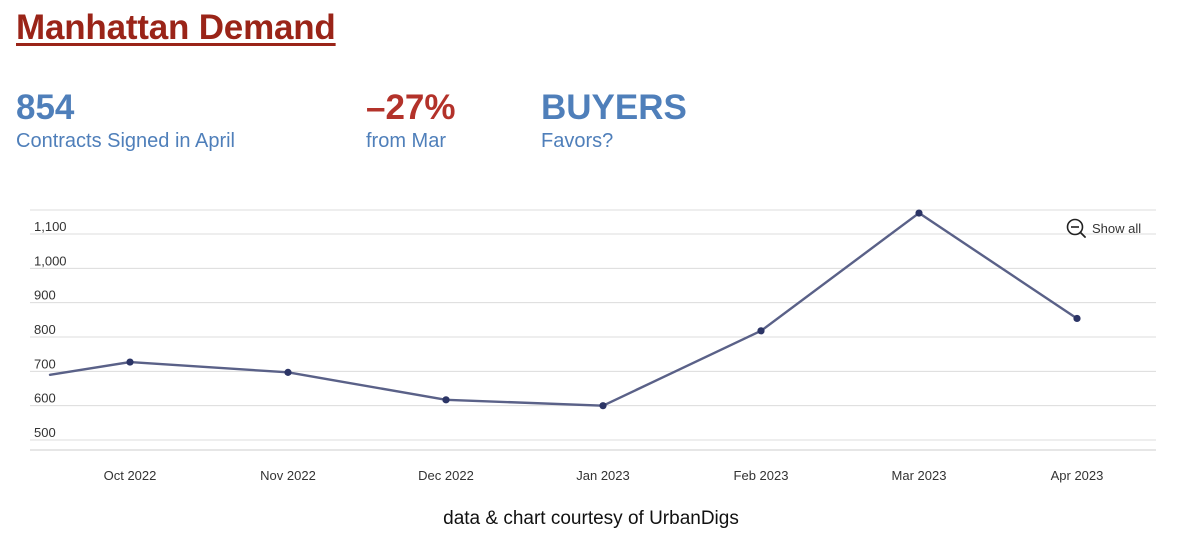 The height and width of the screenshot is (546, 1182). Describe the element at coordinates (50, 260) in the screenshot. I see `y-tick-label: 1,000` at that location.